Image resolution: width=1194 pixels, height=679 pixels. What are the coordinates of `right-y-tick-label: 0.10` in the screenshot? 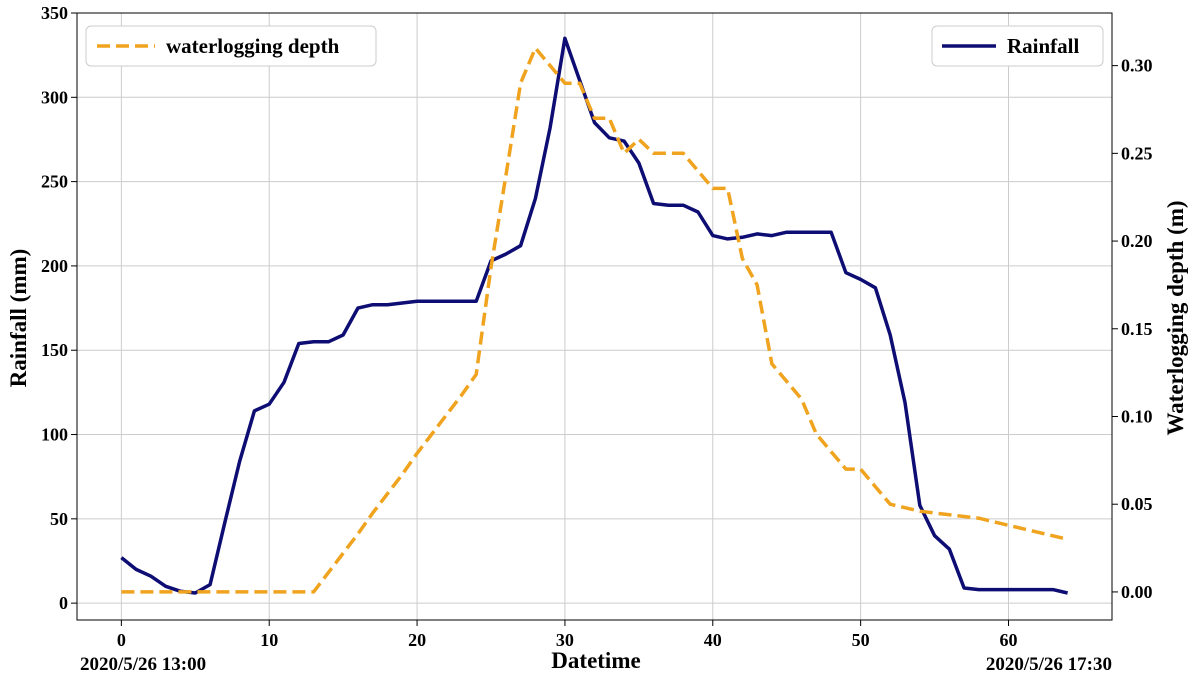 It's located at (1137, 416).